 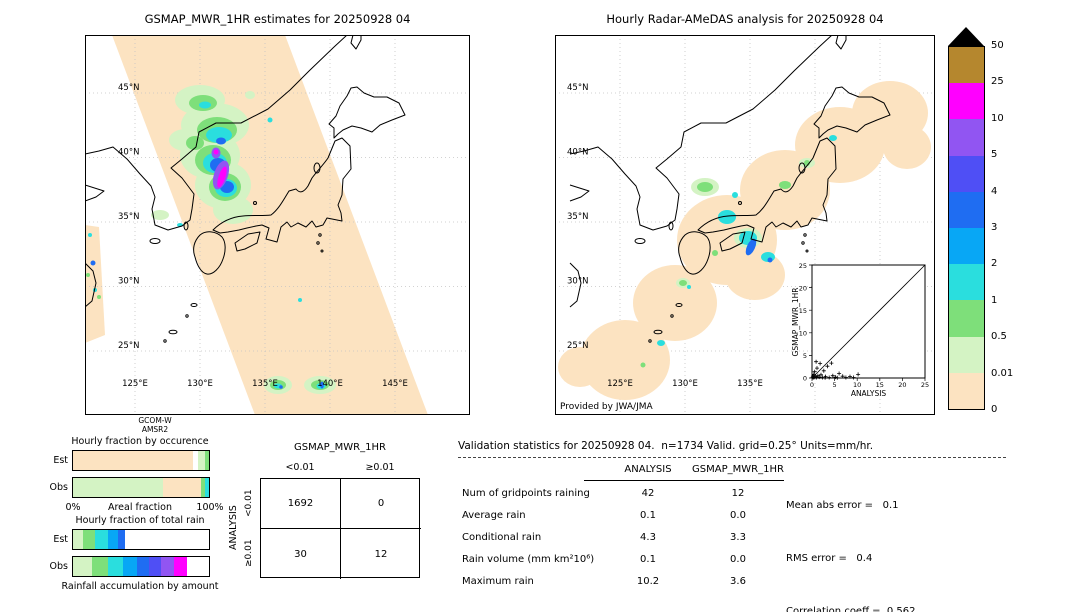 What do you see at coordinates (604, 515) in the screenshot?
I see `validation-row: Average rain 0.1 0.0` at bounding box center [604, 515].